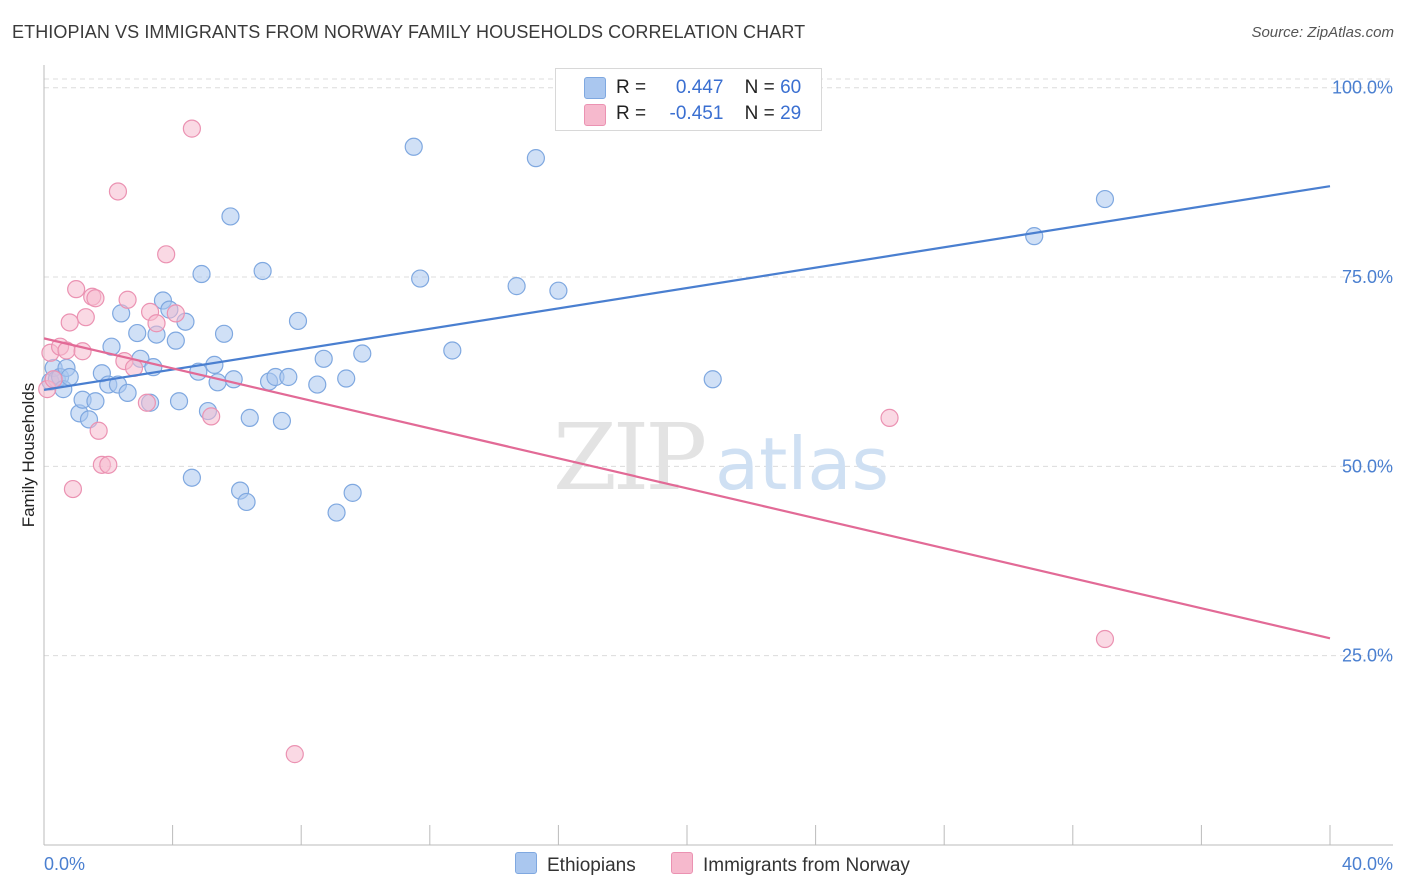 Image resolution: width=1406 pixels, height=892 pixels. What do you see at coordinates (699, 87) in the screenshot?
I see `legend-r-value: 0.447` at bounding box center [699, 87].